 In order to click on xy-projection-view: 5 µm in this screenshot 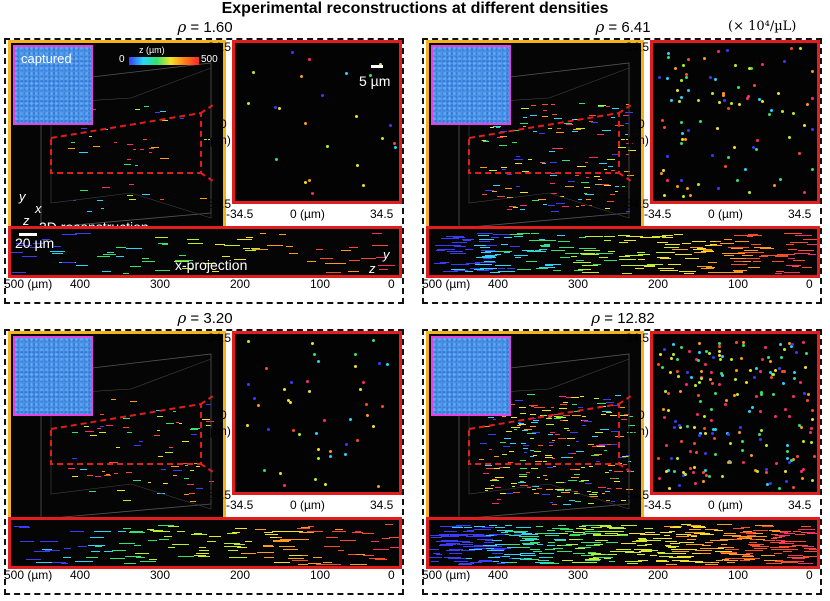, I will do `click(317, 122)`.